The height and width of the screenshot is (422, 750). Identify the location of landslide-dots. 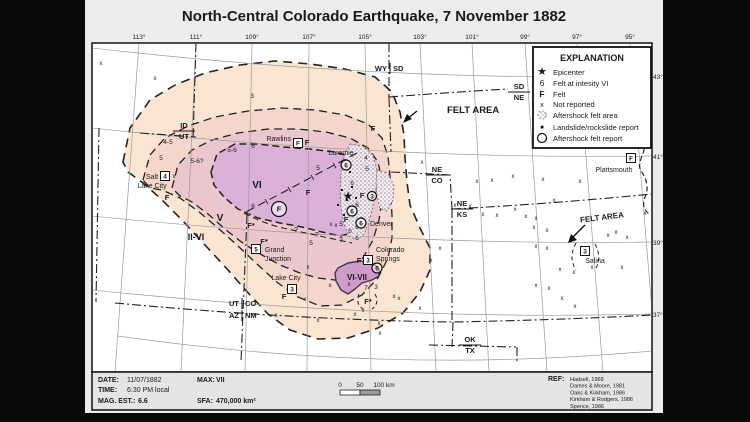
(347, 193).